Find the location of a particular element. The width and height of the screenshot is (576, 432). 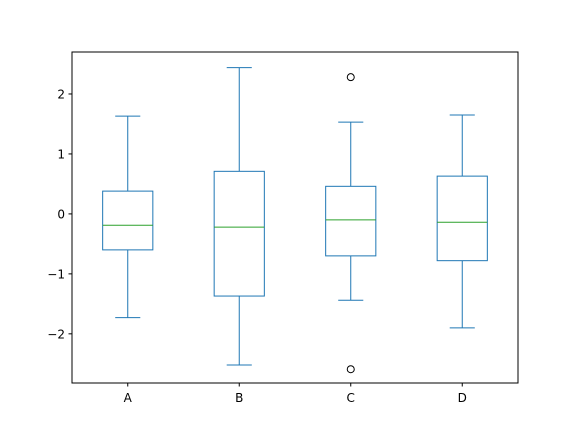

box-group-A is located at coordinates (128, 217).